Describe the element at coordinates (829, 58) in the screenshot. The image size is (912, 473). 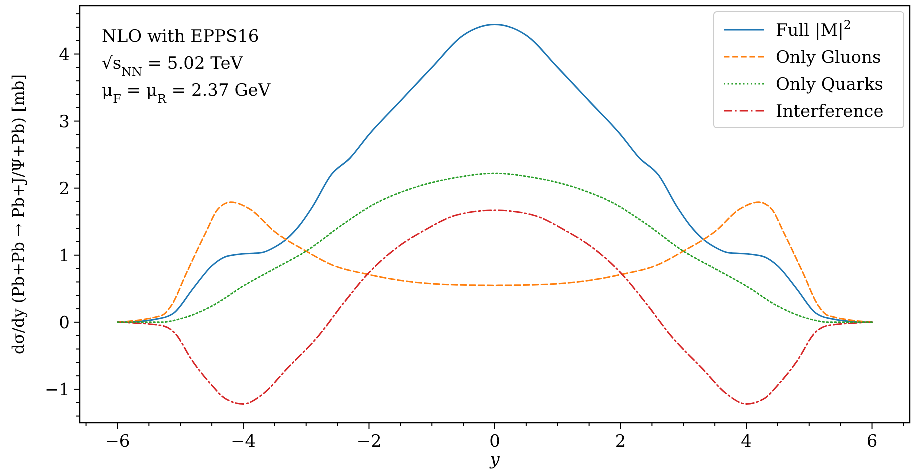
I see `legend-label: Only Gluons` at that location.